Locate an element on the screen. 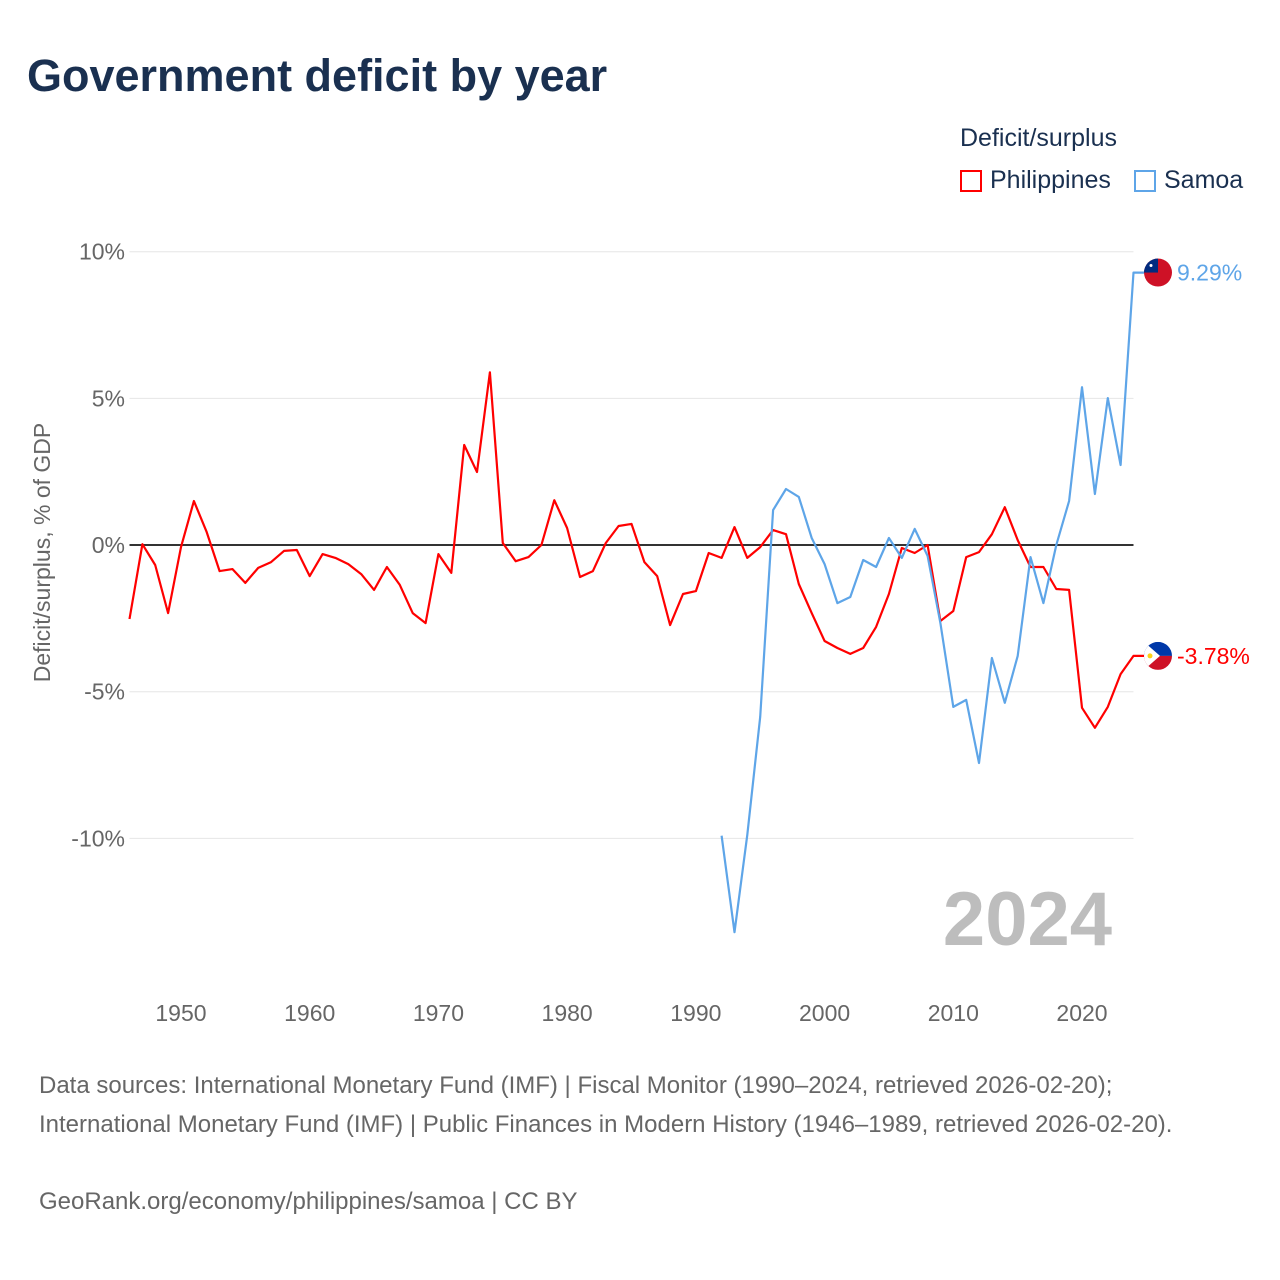 The height and width of the screenshot is (1280, 1280). year-watermark: 2024 is located at coordinates (1027, 919).